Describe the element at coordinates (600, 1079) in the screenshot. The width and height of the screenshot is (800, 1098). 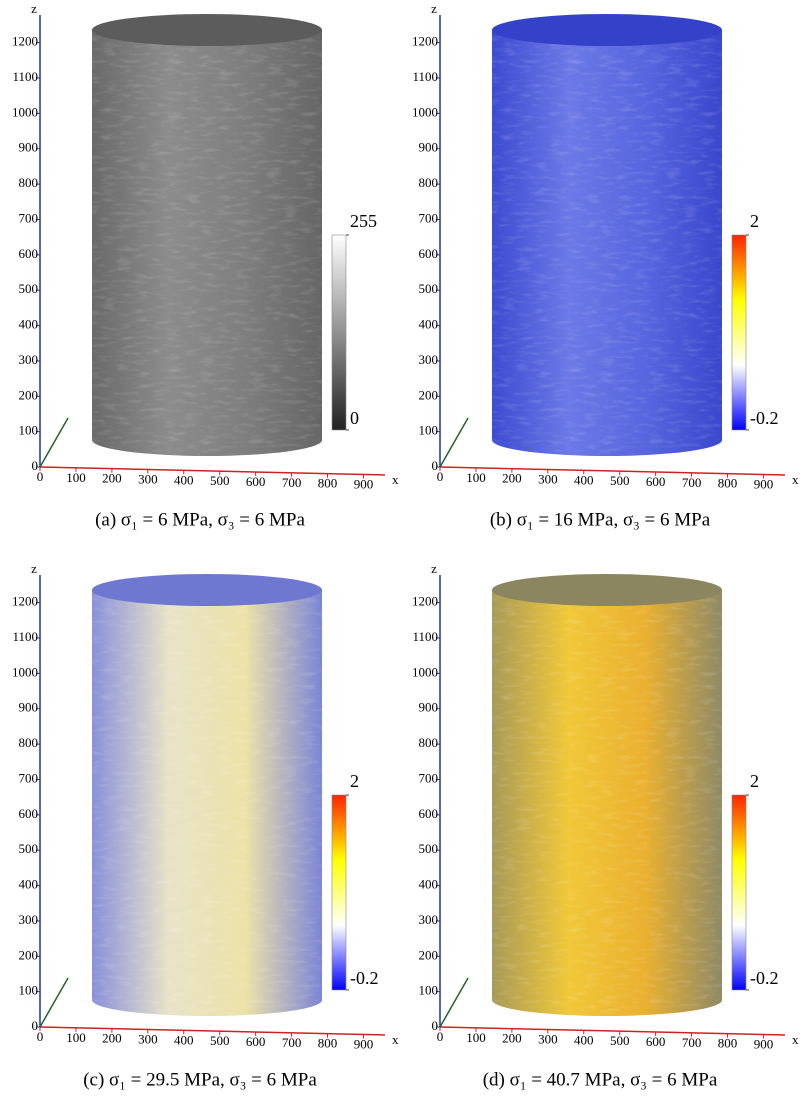
I see `caption: (d) σ₁ = 40.7 MPa, σ₃ = 6 MPa` at that location.